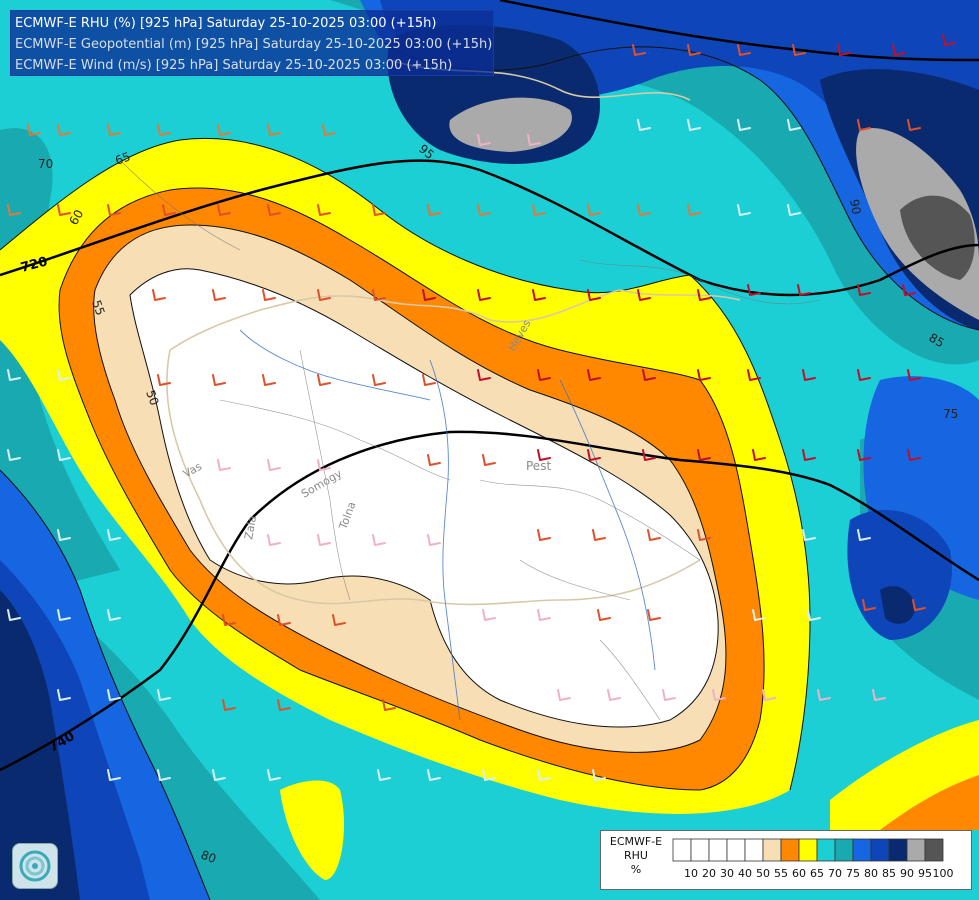 The image size is (979, 900). I want to click on rhu-label-60: 60, so click(76, 217).